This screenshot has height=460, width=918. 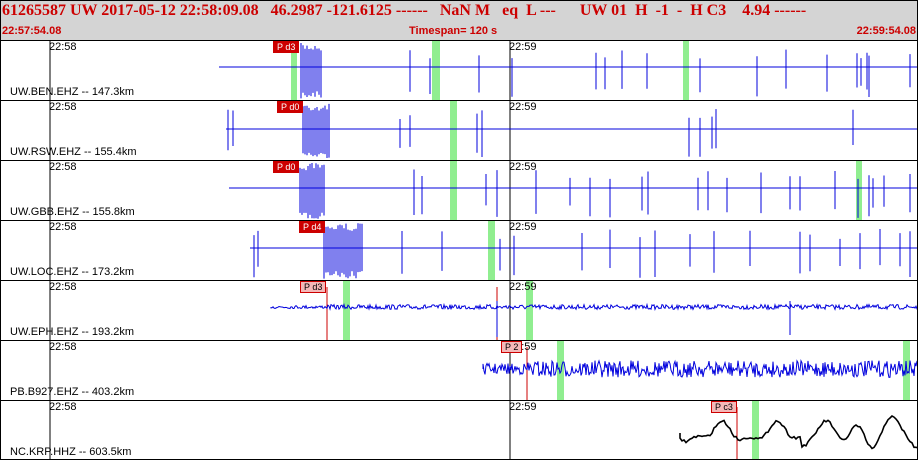 I want to click on trace-panel-loc: 22:58 22:59 P d4 UW.LOC.EHZ -- 173.2km, so click(x=459, y=250).